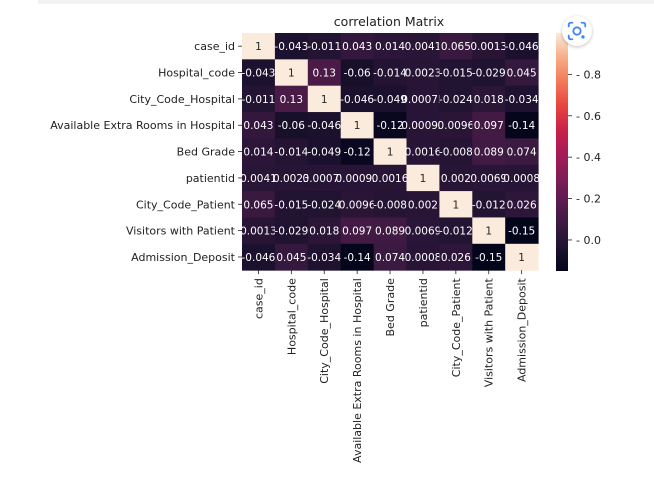  What do you see at coordinates (577, 31) in the screenshot?
I see `google-lens-button` at bounding box center [577, 31].